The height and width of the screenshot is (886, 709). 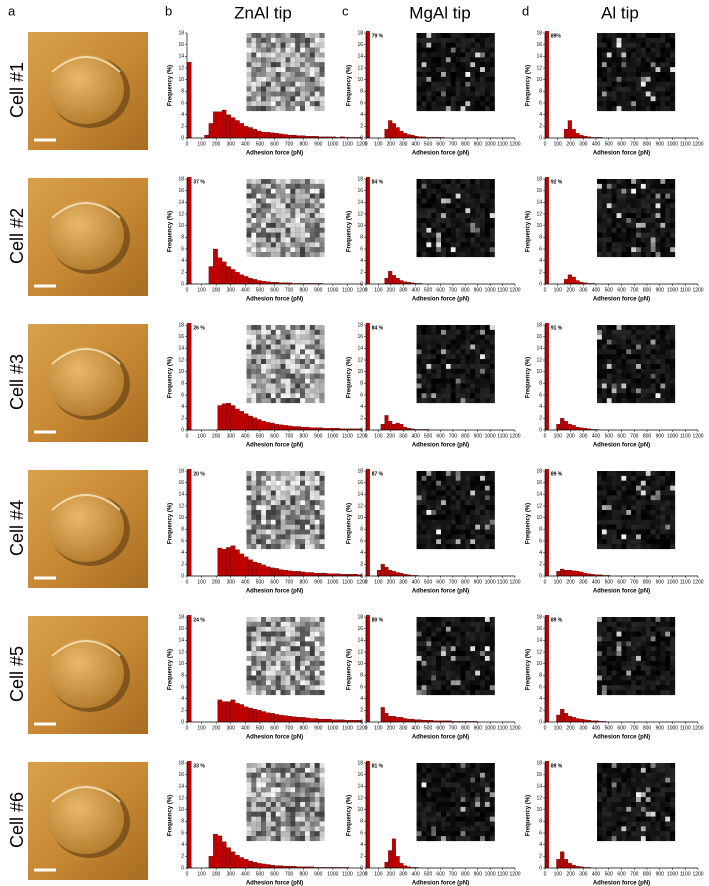 What do you see at coordinates (274, 436) in the screenshot?
I see `x-tick-label: 600` at bounding box center [274, 436].